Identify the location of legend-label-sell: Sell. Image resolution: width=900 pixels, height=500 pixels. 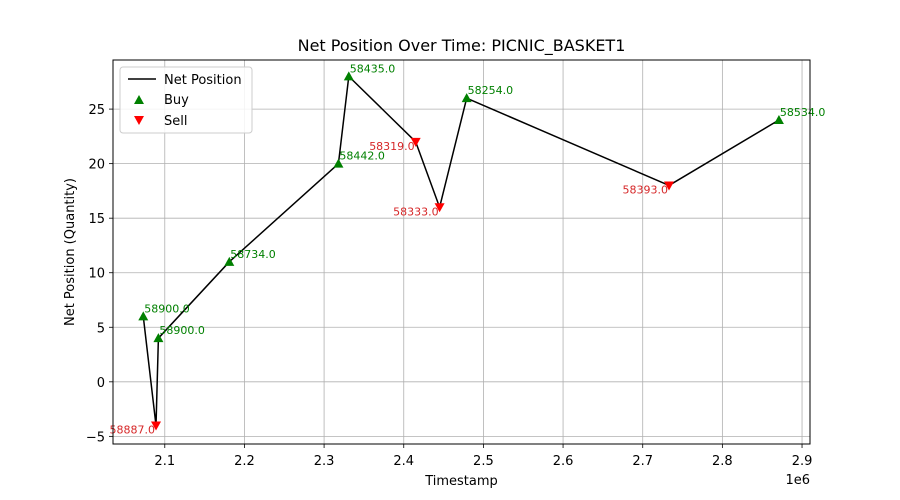
(175, 121).